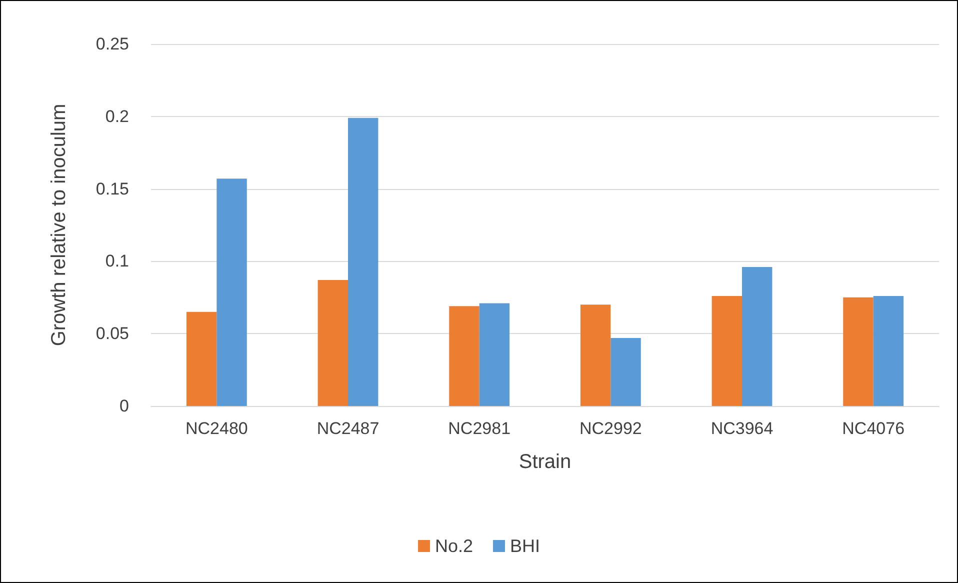 This screenshot has height=583, width=958. Describe the element at coordinates (610, 428) in the screenshot. I see `x-tick-label: NC2992` at that location.